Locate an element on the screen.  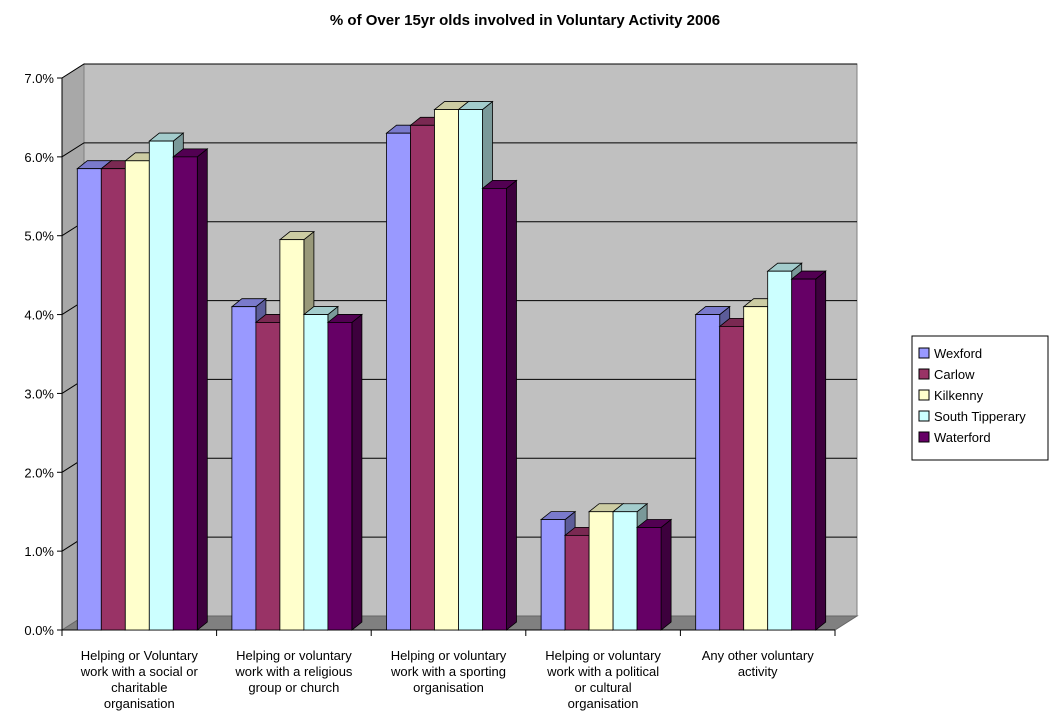
y-tick-label: 7.0% is located at coordinates (39, 78).